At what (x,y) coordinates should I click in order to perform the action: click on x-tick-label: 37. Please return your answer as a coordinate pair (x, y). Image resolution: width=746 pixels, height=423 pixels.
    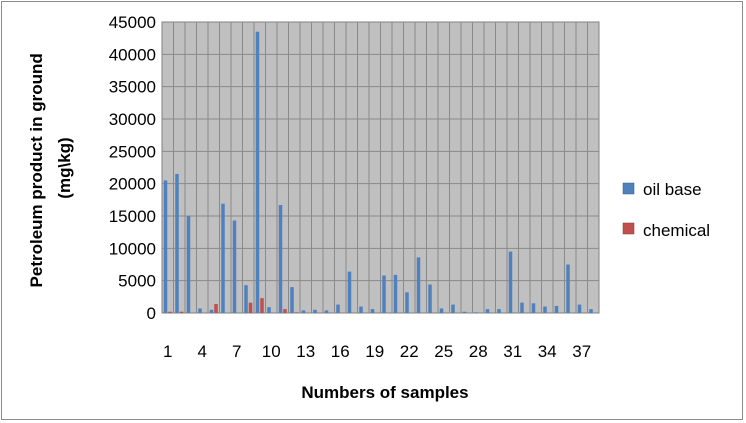
    Looking at the image, I should click on (581, 351).